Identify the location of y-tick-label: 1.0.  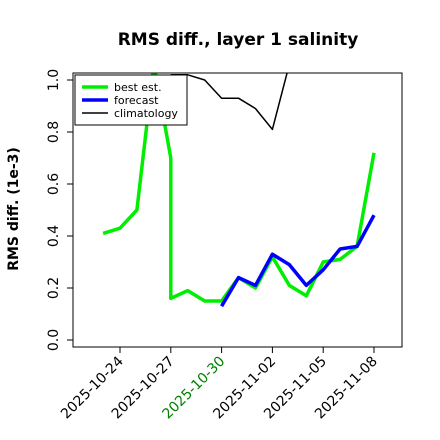
(54, 80).